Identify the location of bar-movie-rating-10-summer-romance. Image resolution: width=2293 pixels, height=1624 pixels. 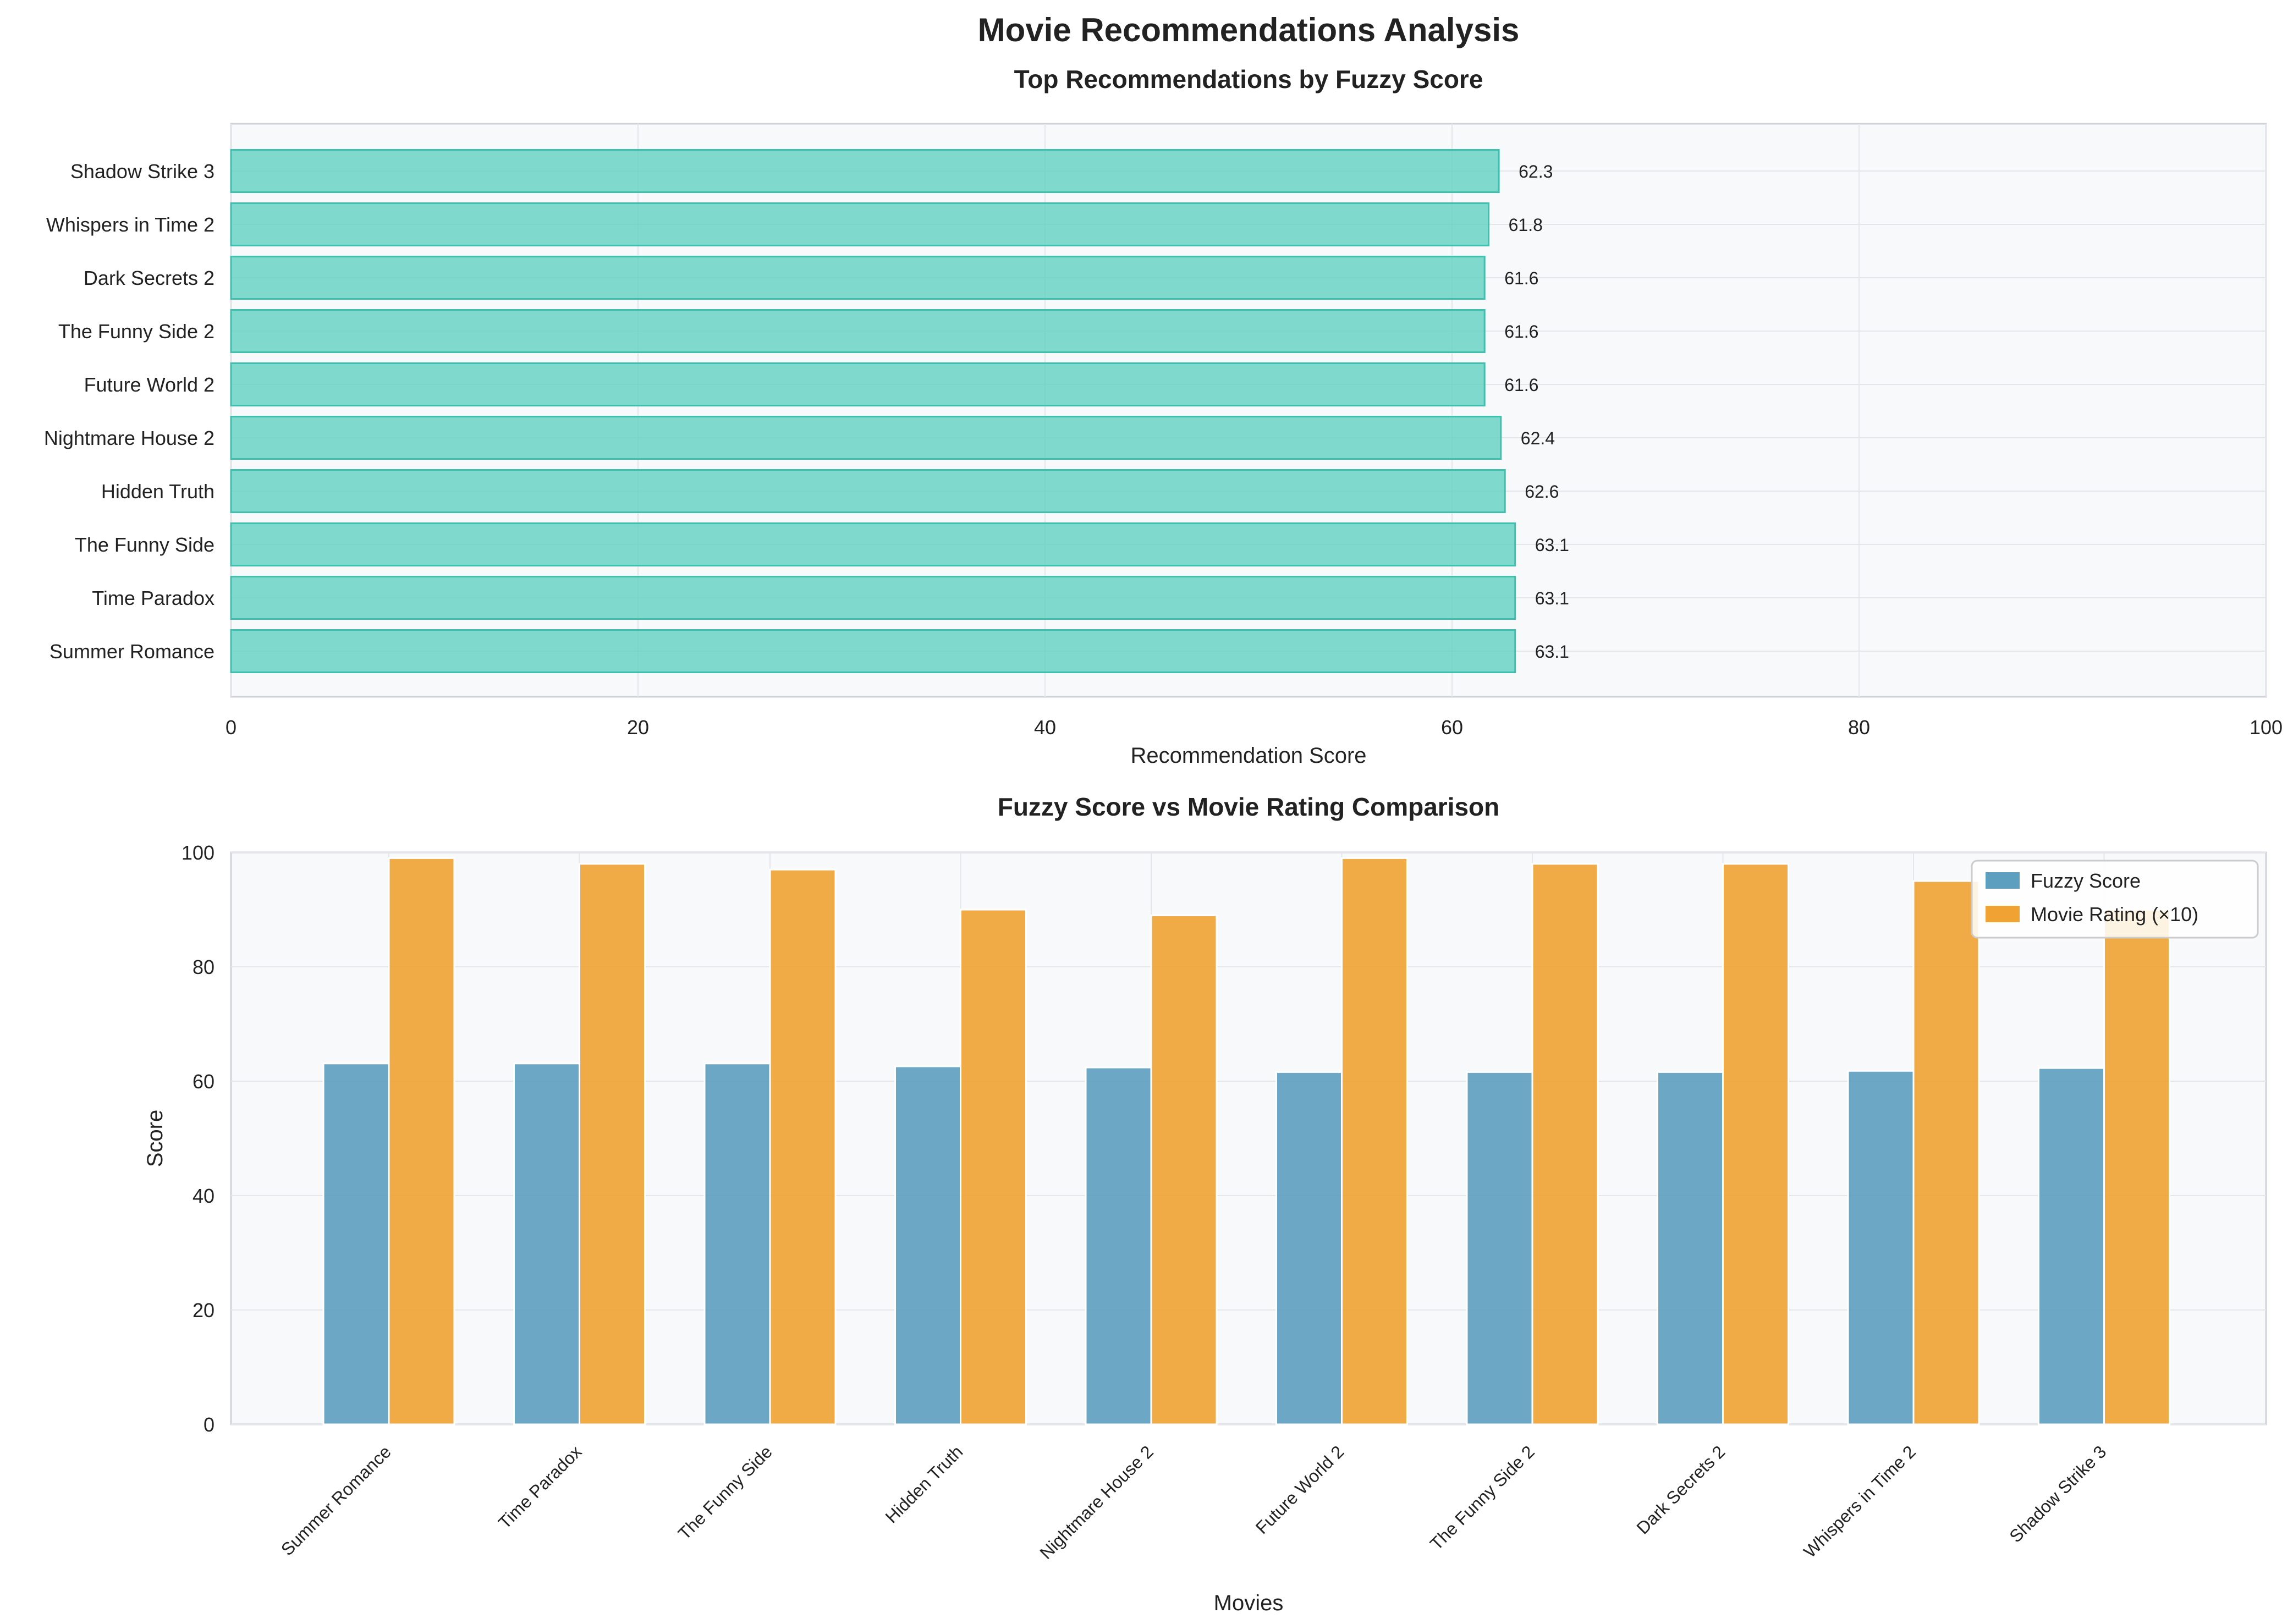
(421, 1141).